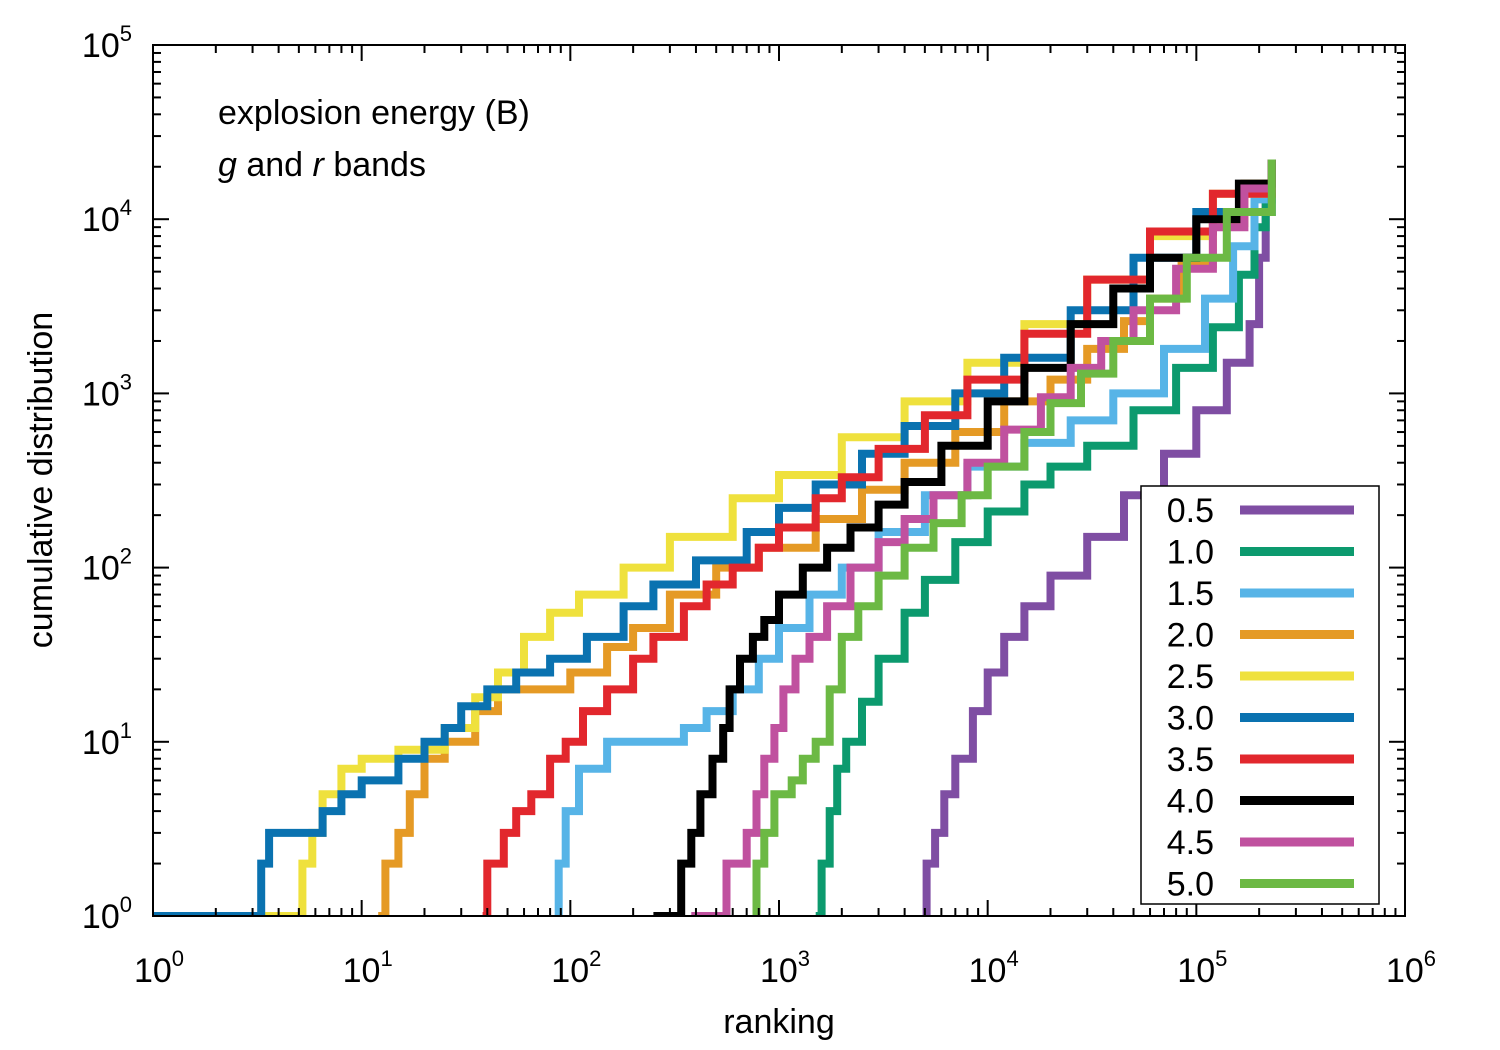 The width and height of the screenshot is (1500, 1050). I want to click on y-tick-exponent: 3, so click(126, 381).